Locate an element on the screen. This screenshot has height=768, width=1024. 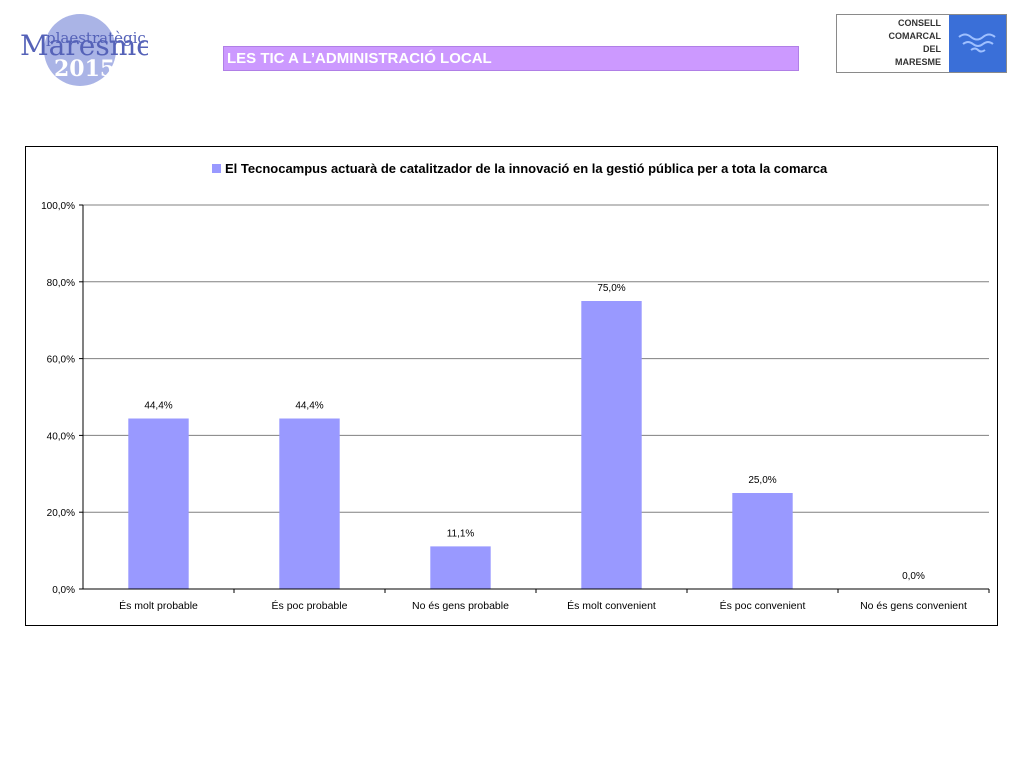
y-tick-label: 40,0% is located at coordinates (61, 436).